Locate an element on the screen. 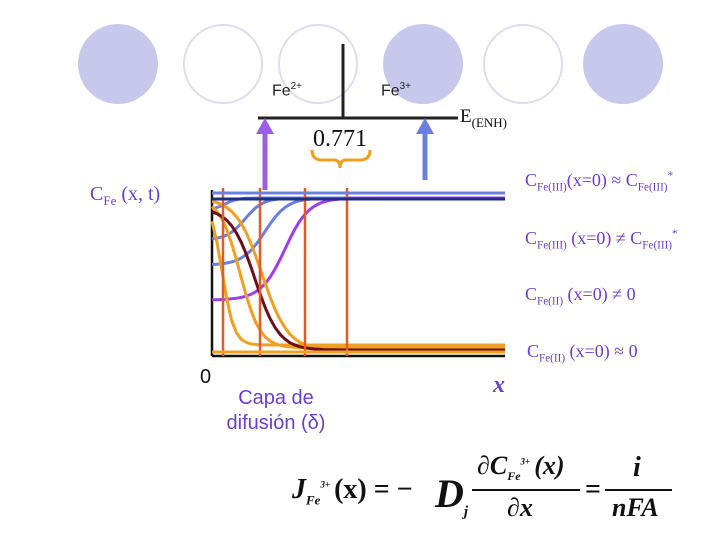  condition-3-mid: (x=0) ≠ 0 is located at coordinates (599, 294).